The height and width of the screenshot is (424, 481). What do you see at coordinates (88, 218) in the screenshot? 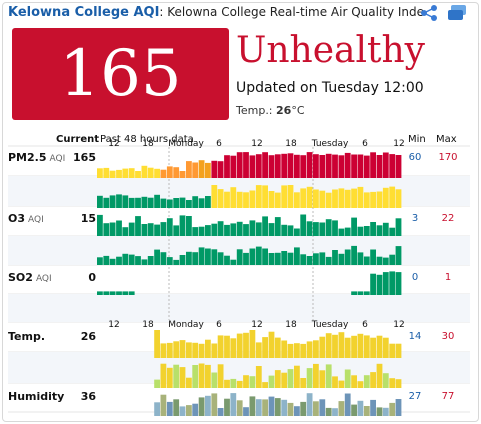
I see `current-value: 15` at bounding box center [88, 218].